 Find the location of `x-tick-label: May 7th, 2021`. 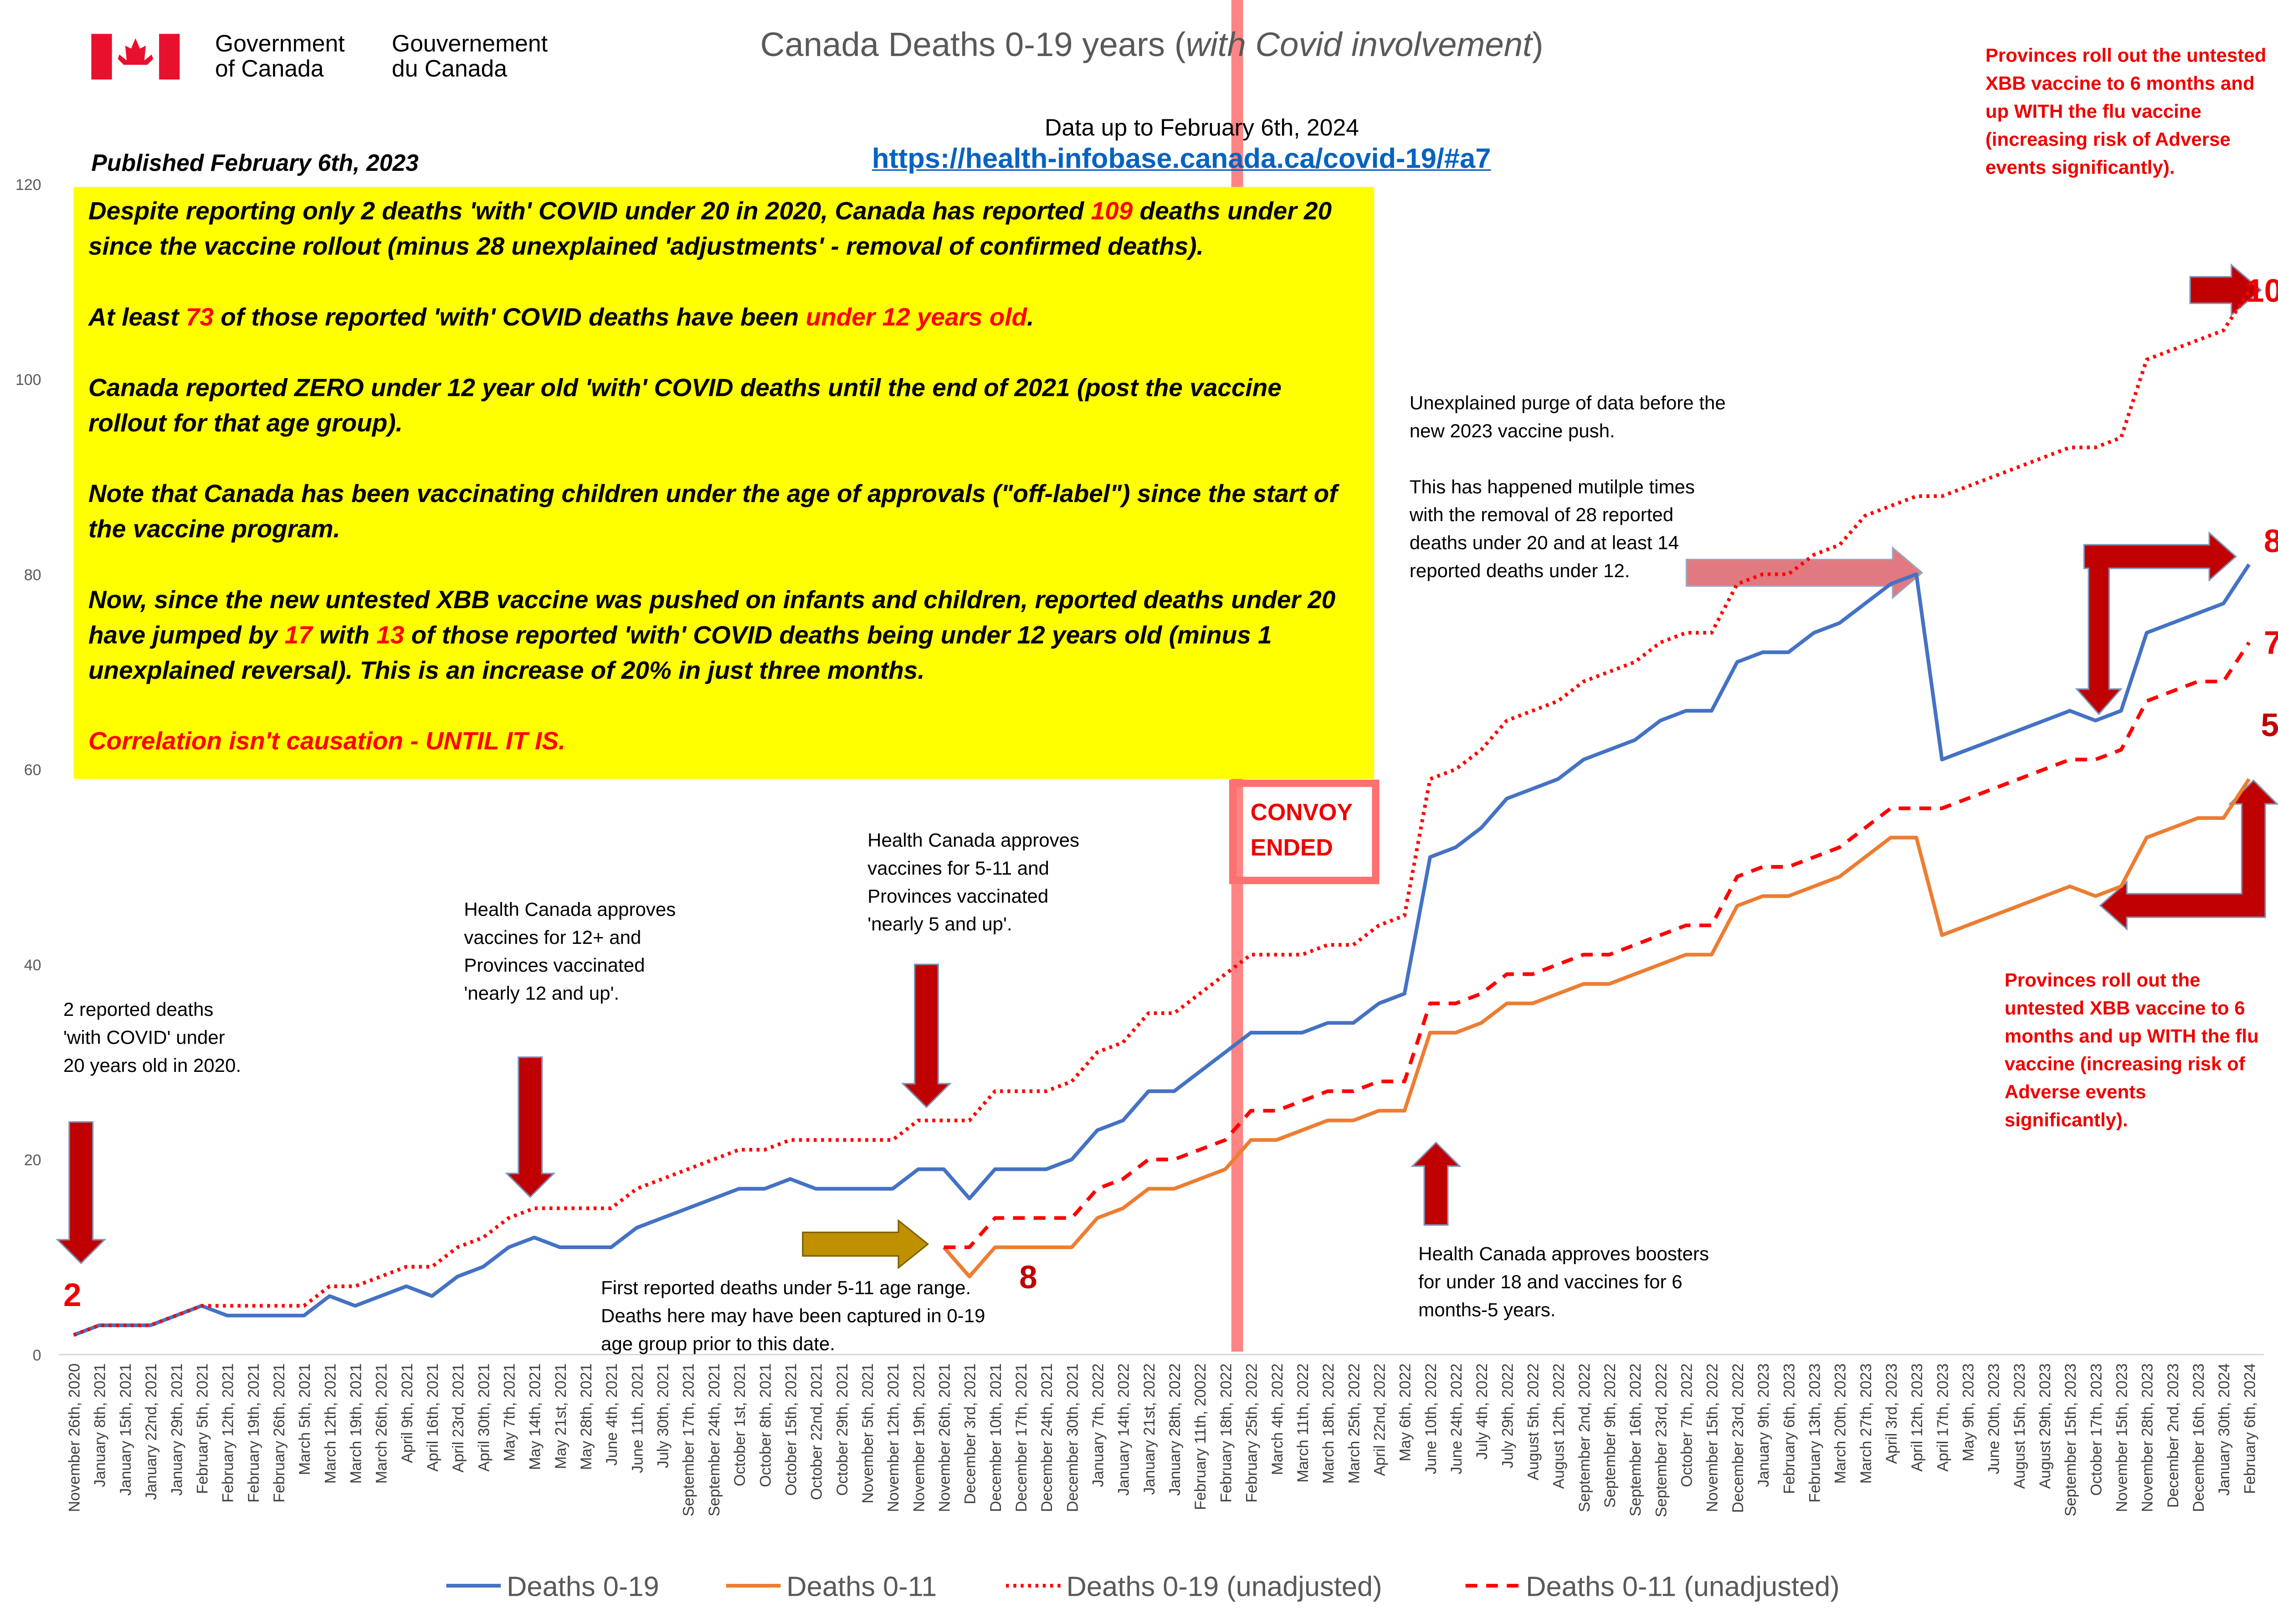

x-tick-label: May 7th, 2021 is located at coordinates (509, 1412).